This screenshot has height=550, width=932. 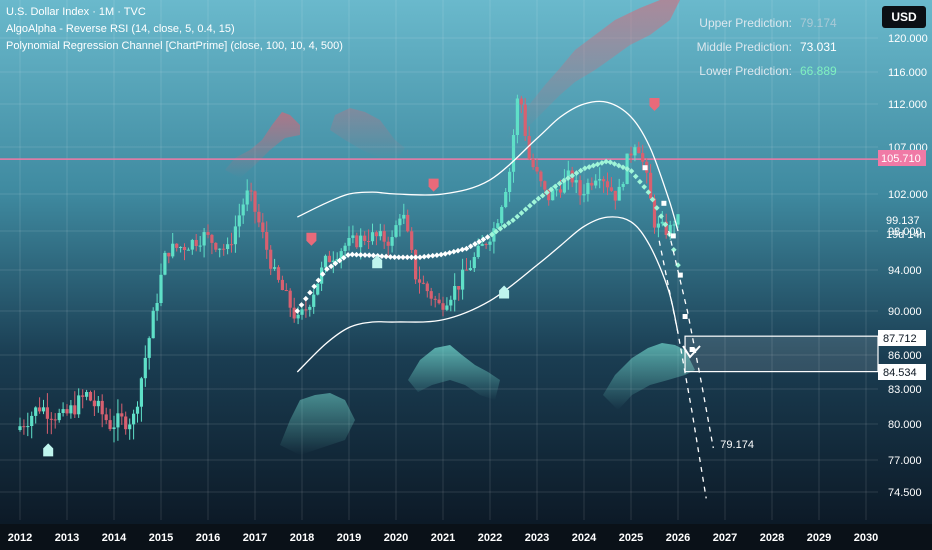 I want to click on x-tick-label: 2028, so click(x=772, y=538).